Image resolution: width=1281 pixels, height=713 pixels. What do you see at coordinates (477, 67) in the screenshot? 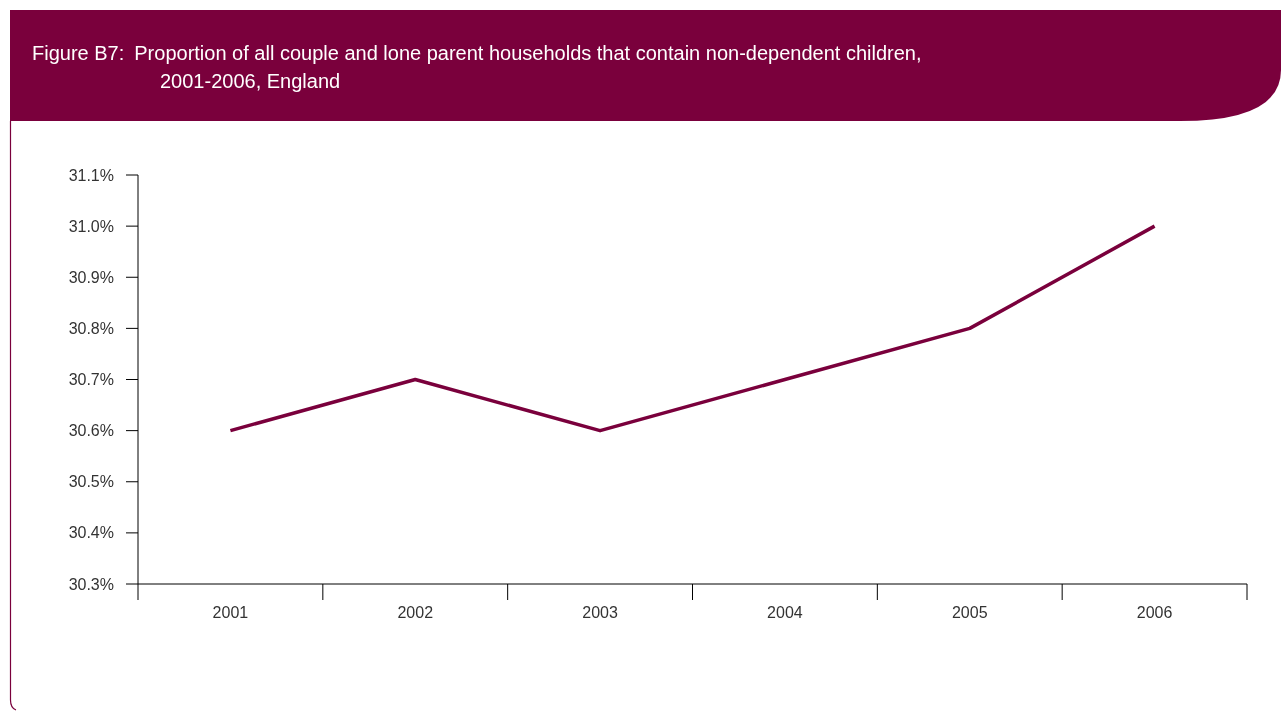
I see `chart-title: Figure B7: Proportion of all couple and lone parent households that contain non-dependent children, 2001-2006, England` at bounding box center [477, 67].